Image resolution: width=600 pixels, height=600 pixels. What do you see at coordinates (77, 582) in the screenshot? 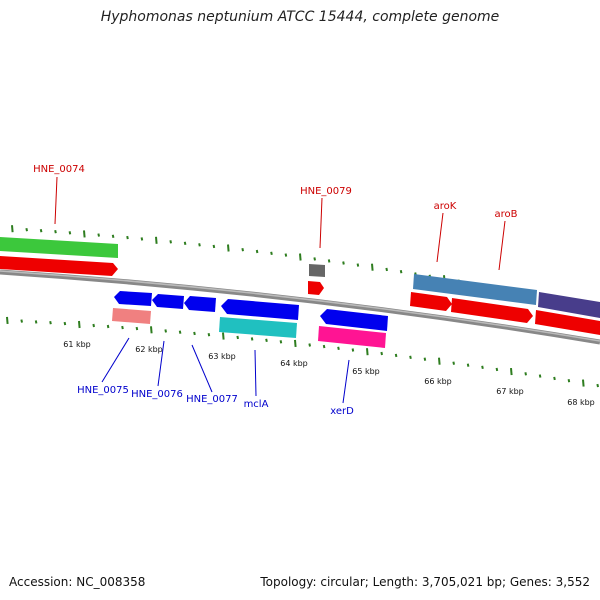
I see `accession-text: Accession: NC_008358` at bounding box center [77, 582].